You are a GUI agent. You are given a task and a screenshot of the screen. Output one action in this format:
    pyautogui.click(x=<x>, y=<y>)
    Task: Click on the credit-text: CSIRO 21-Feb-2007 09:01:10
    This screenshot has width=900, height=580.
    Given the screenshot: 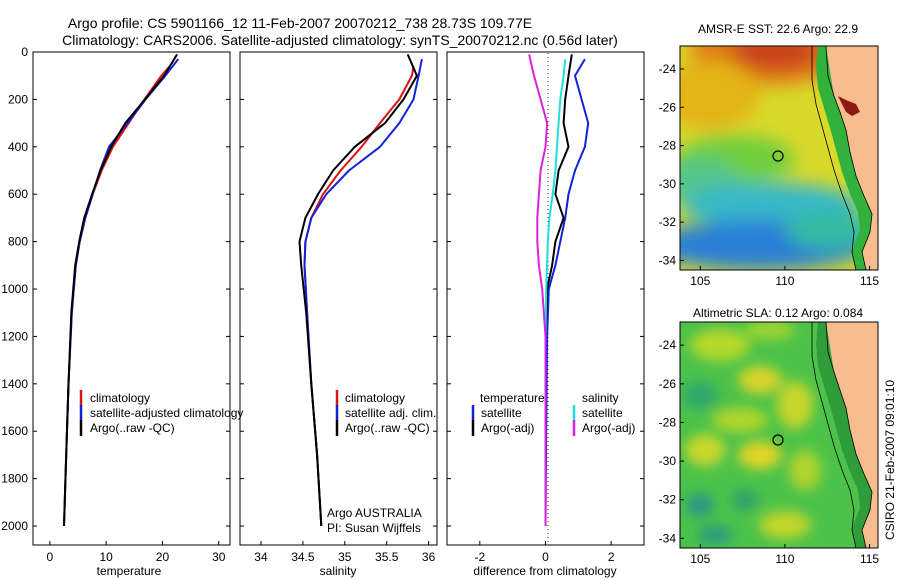 What is the action you would take?
    pyautogui.click(x=890, y=460)
    